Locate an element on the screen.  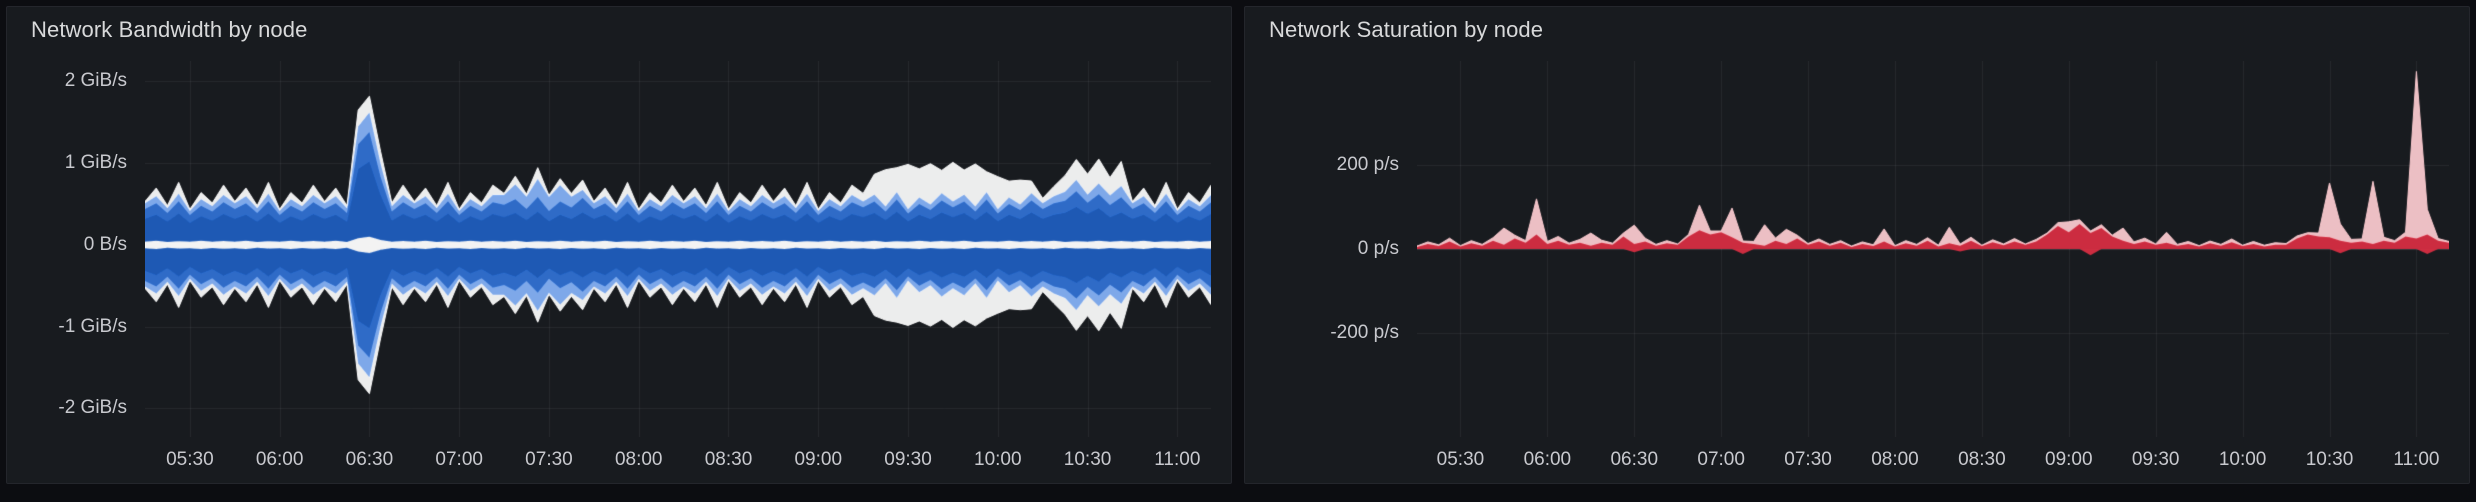
saturation-y-axis: 200 p/s 0 p/s -200 p/s is located at coordinates (1331, 249).